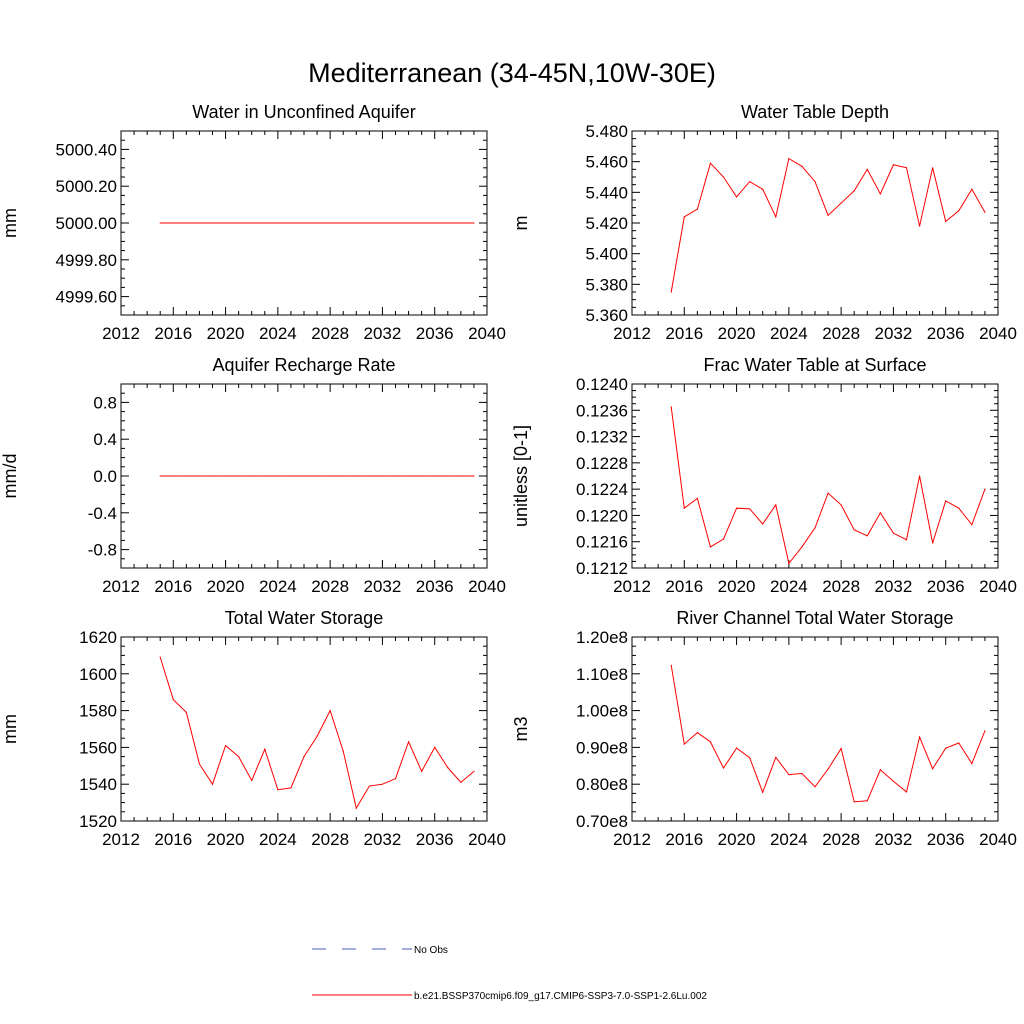  I want to click on y-tick-label: 0.1220, so click(602, 515).